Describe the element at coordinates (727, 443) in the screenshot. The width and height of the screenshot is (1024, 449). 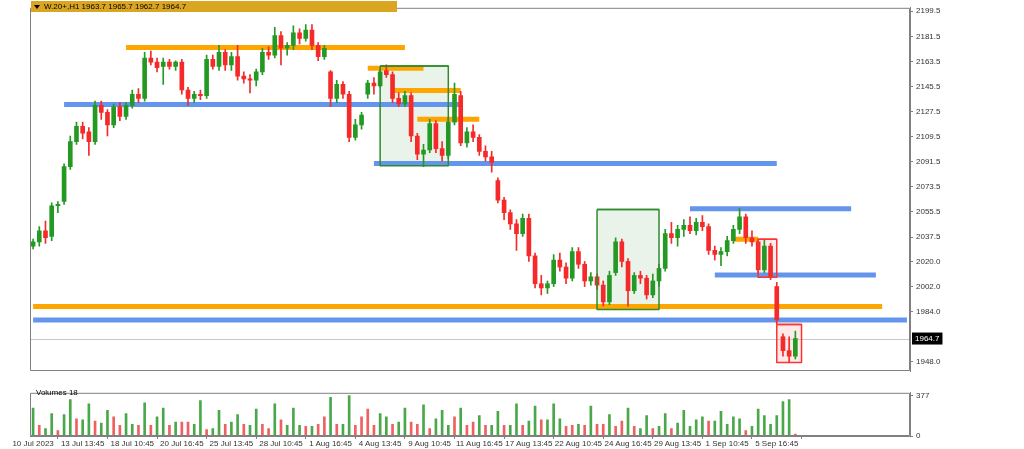
I see `x-tick-label: 1 Sep 10:45` at that location.